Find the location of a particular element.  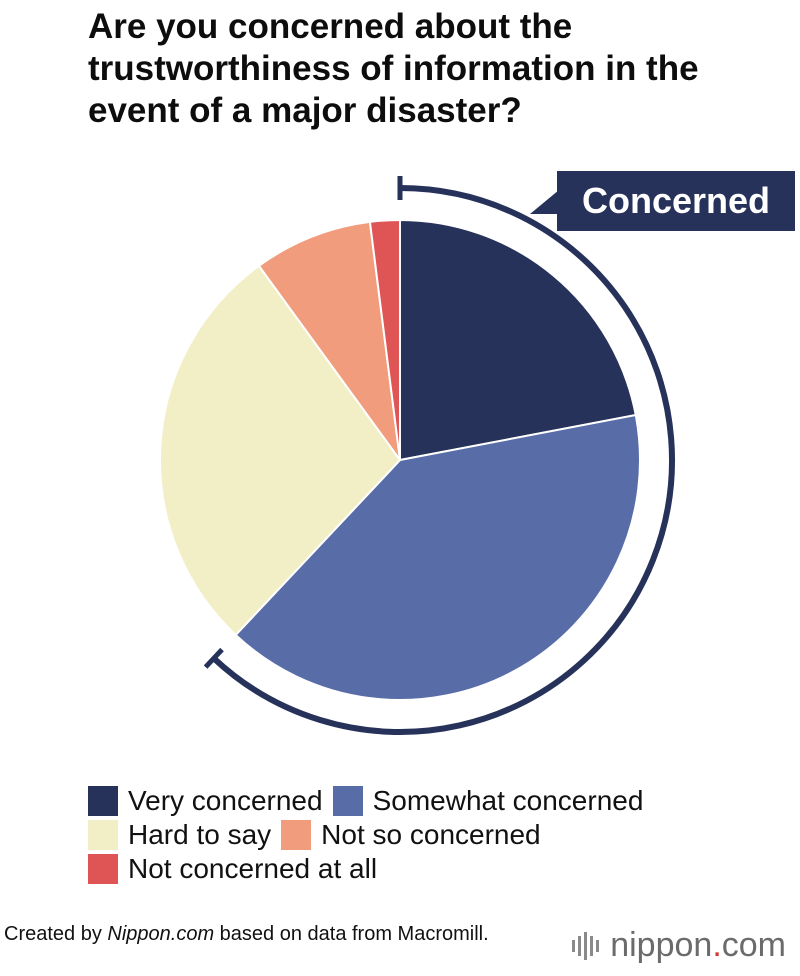

legend-item-not-so-concerned: Not so concerned is located at coordinates (411, 835).